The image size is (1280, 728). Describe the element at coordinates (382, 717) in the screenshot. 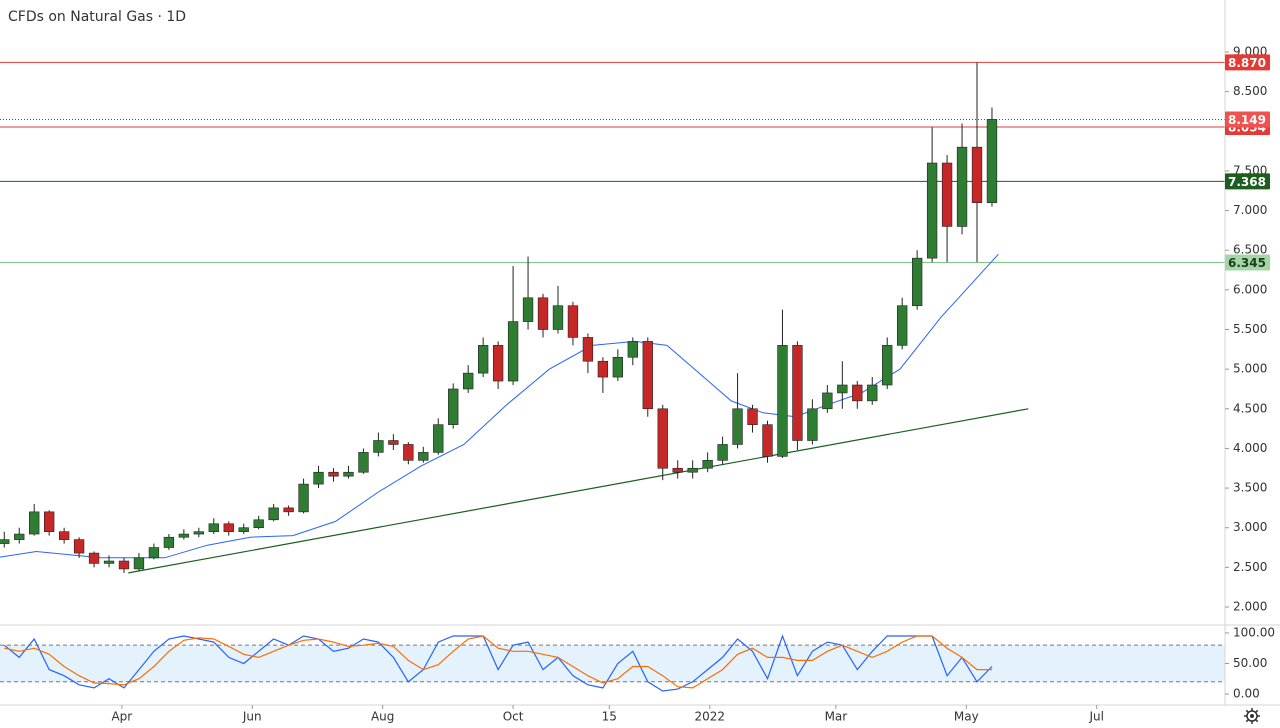

I see `x-tick-label: Aug` at that location.